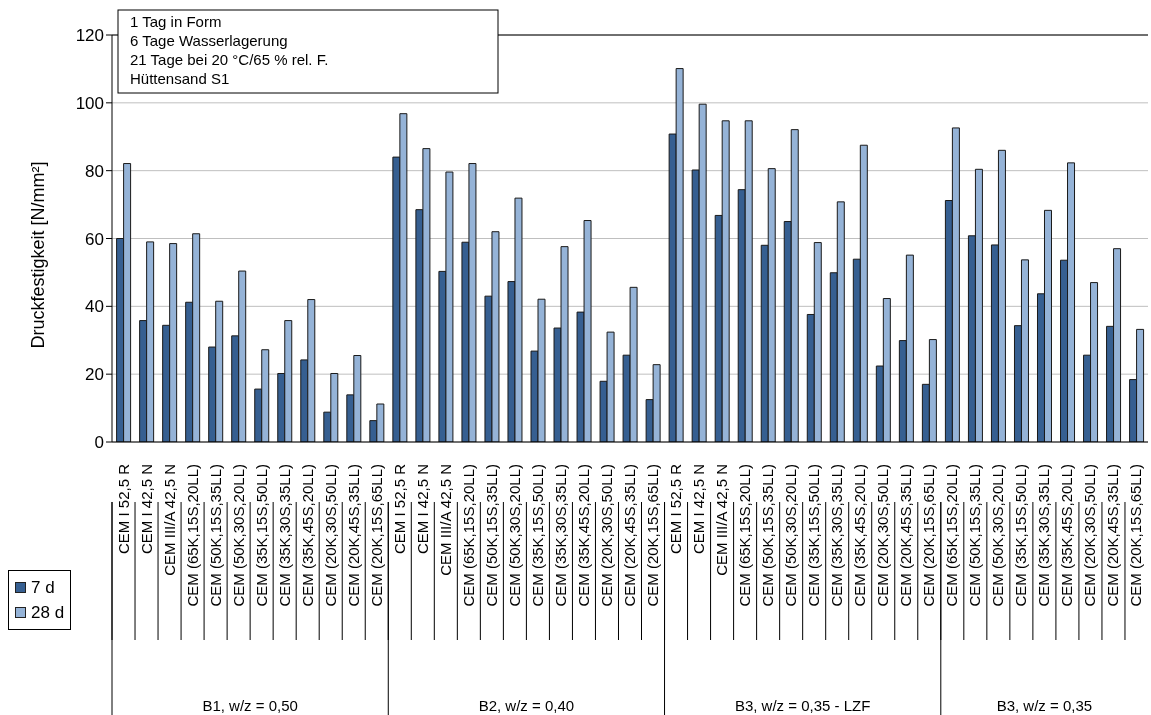 This screenshot has height=715, width=1151. I want to click on y-tick-label: 100, so click(89, 103).